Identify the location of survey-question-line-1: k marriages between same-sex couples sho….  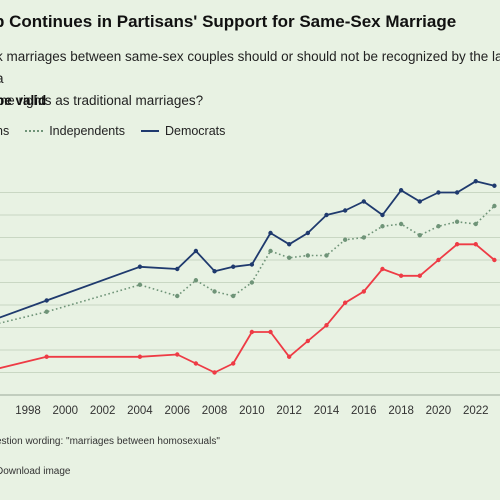
(250, 67).